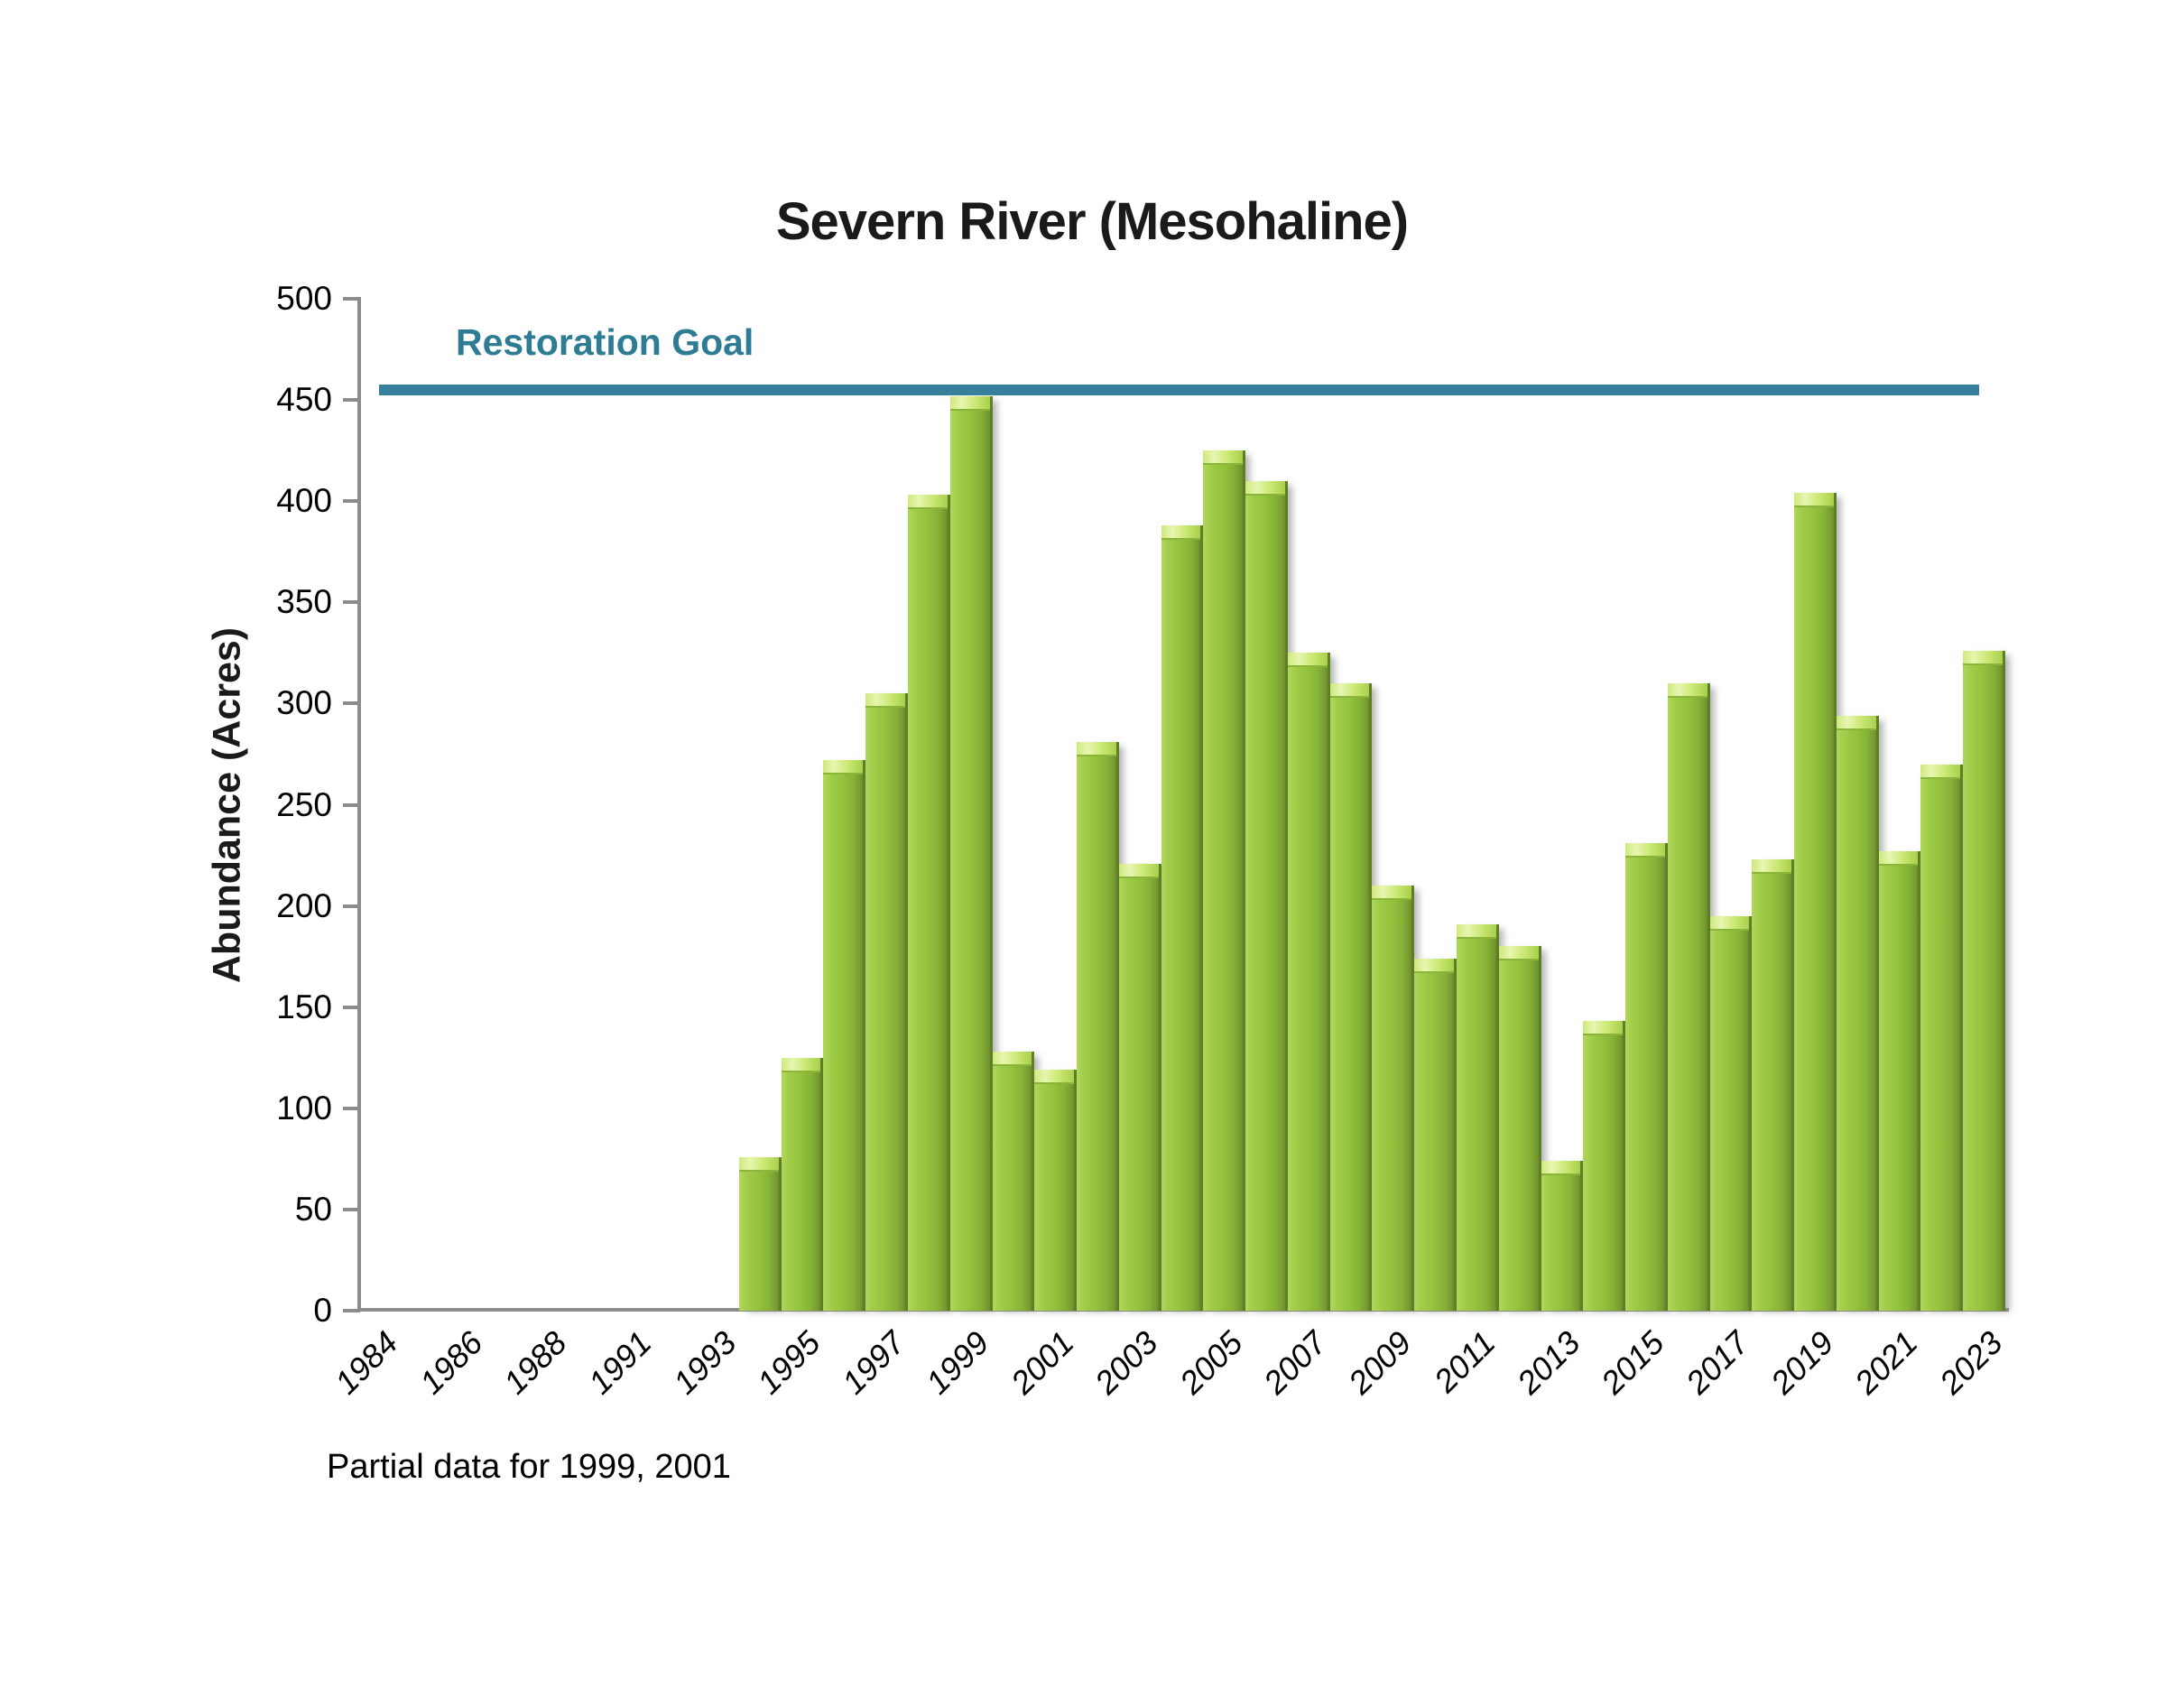  I want to click on bar-2000, so click(1013, 1182).